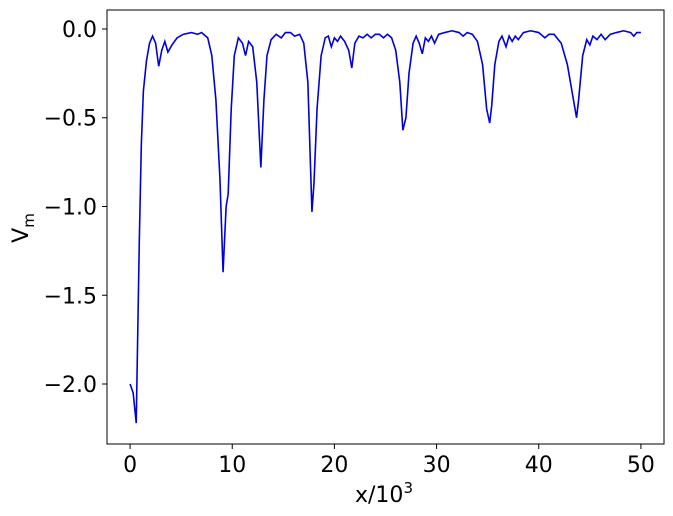 Image resolution: width=673 pixels, height=516 pixels. I want to click on y-axis-label-main: V, so click(21, 235).